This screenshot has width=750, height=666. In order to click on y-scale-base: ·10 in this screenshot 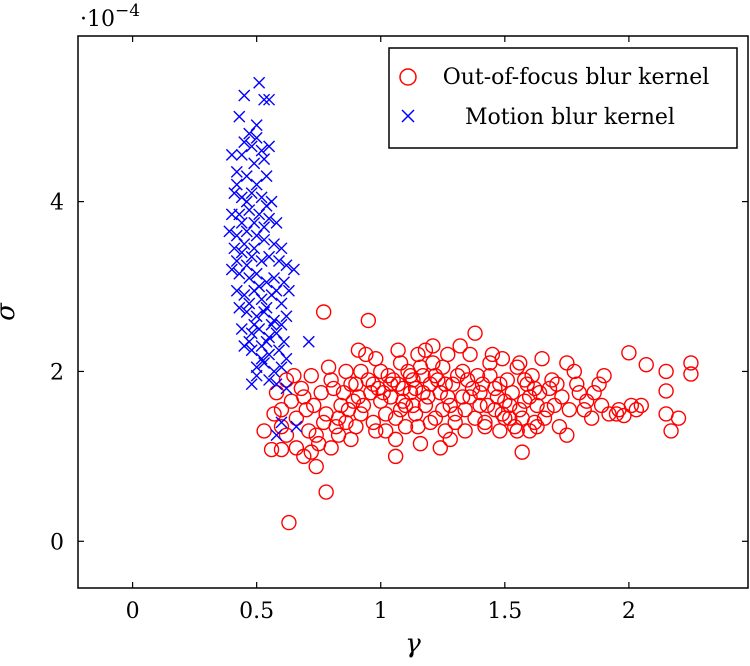, I will do `click(97, 19)`.